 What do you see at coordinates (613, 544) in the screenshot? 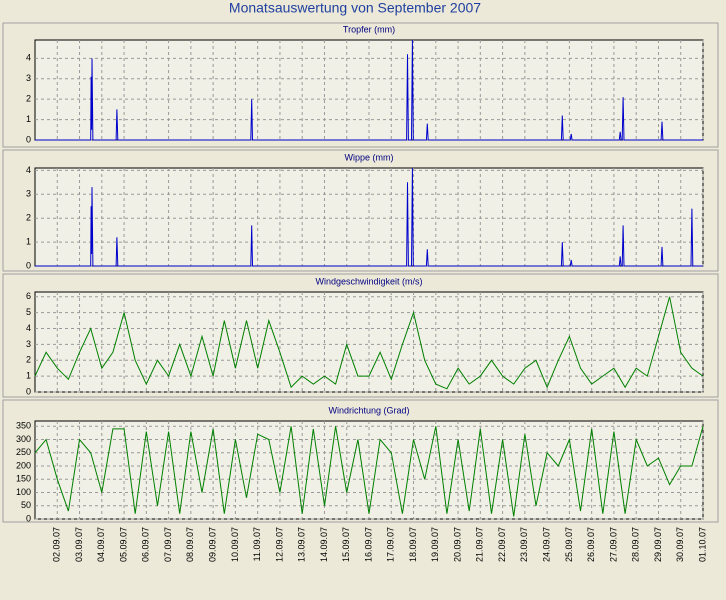
I see `x-tick-label: 27.09.07` at bounding box center [613, 544].